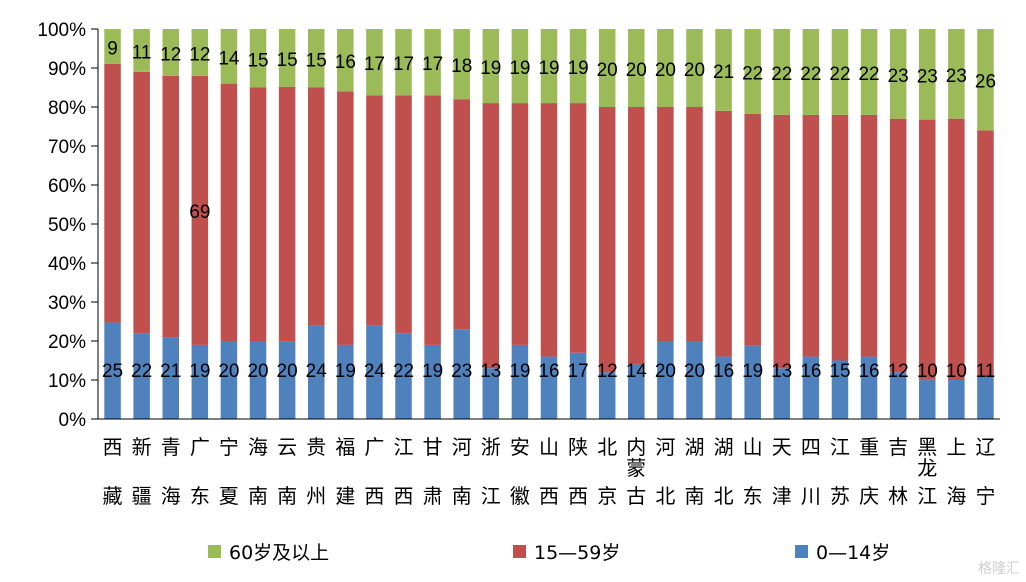  What do you see at coordinates (258, 447) in the screenshot?
I see `x-category-char: 海` at bounding box center [258, 447].